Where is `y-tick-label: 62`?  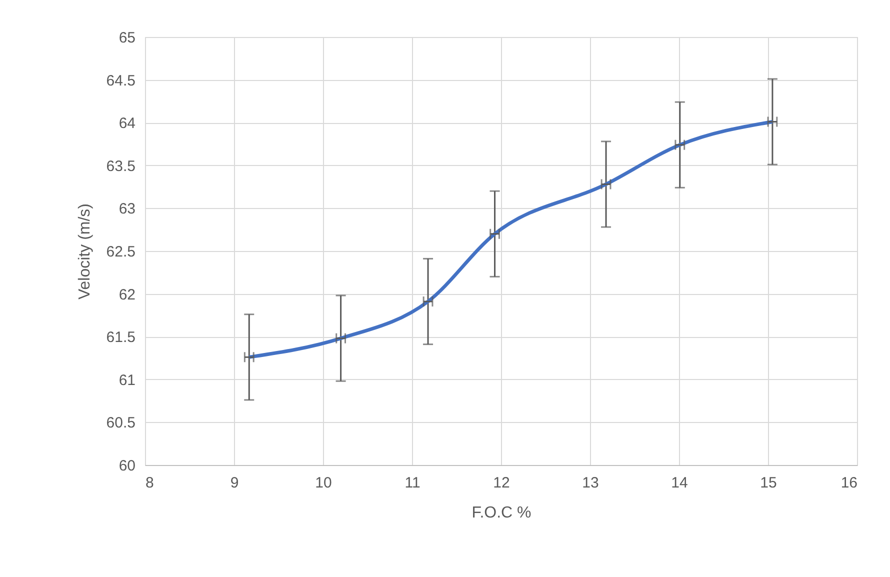
y-tick-label: 62 is located at coordinates (127, 295).